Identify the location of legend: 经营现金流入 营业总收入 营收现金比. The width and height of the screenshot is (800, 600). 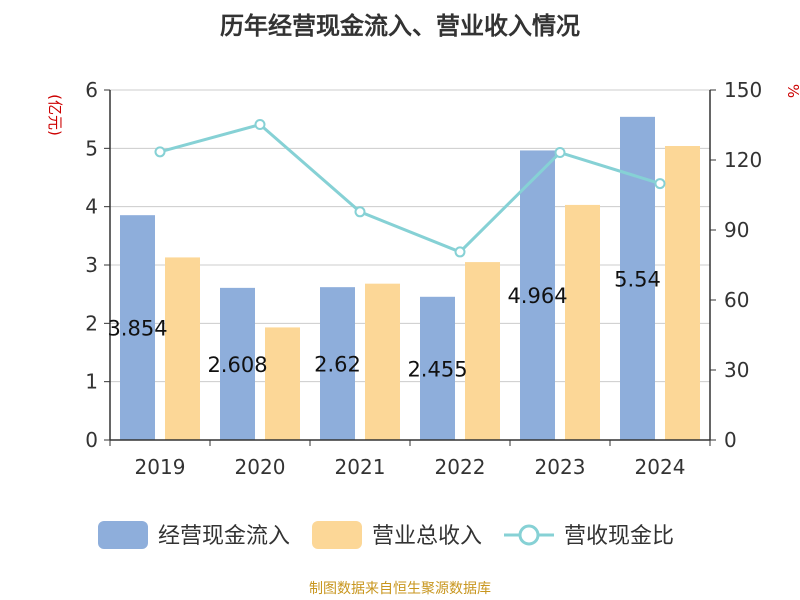
(386, 535).